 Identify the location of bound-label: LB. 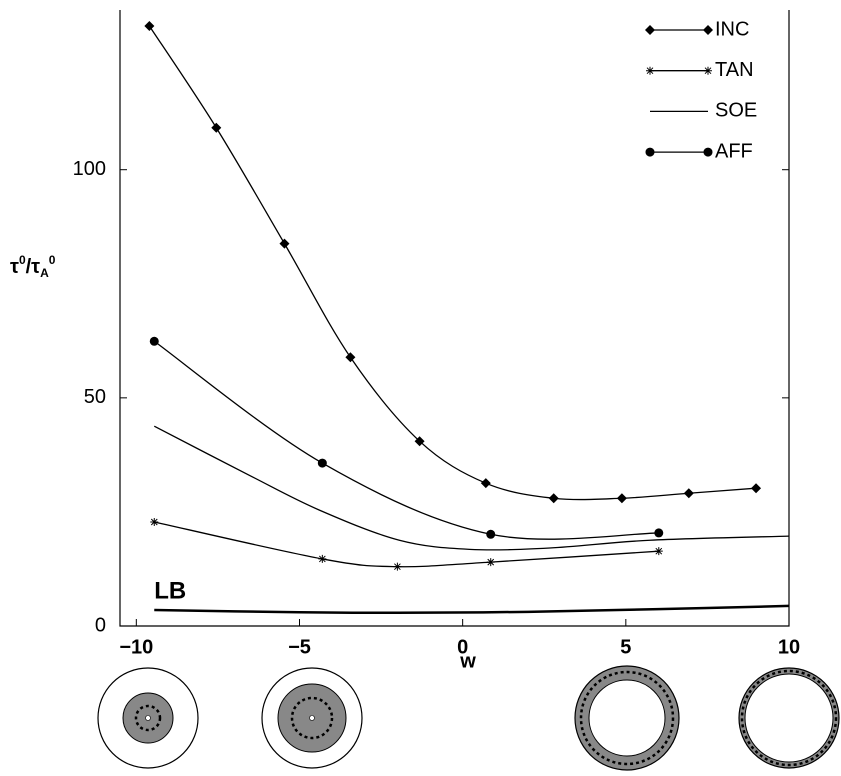
(170, 590).